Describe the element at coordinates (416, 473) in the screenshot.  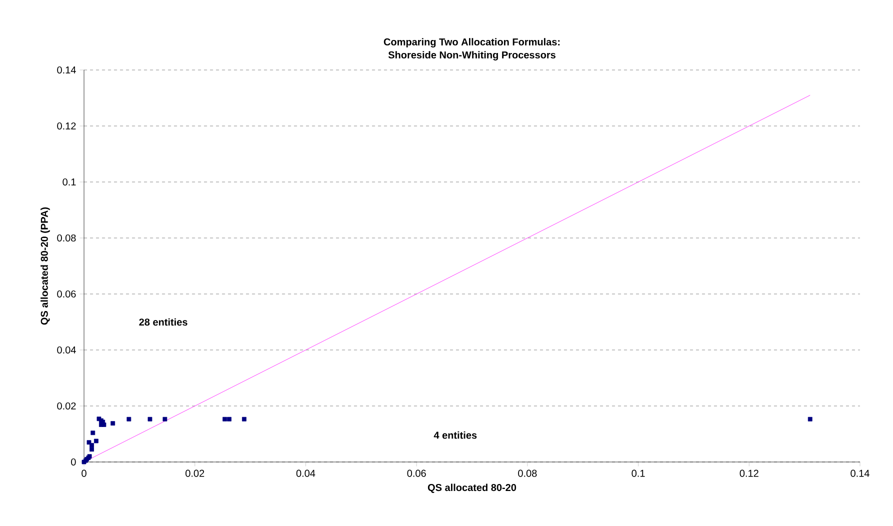
I see `x-tick-label: 0.06` at that location.